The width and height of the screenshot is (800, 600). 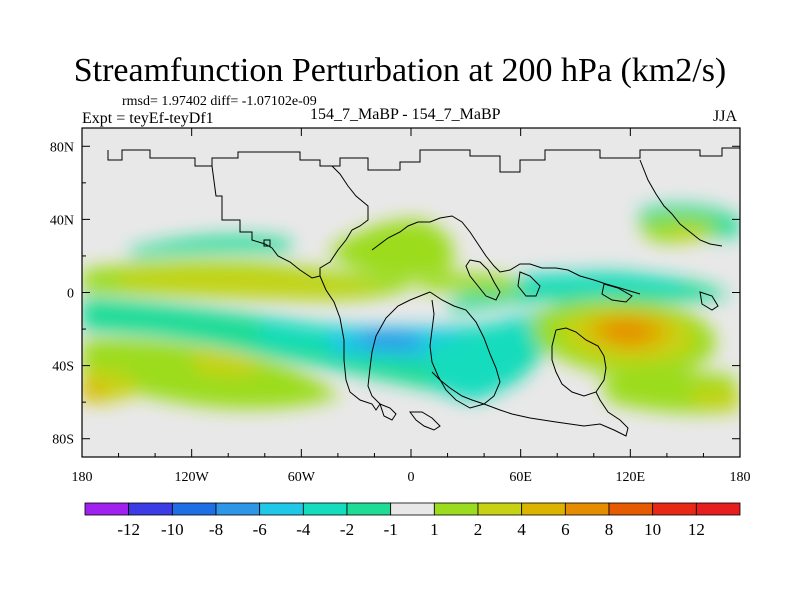 What do you see at coordinates (302, 477) in the screenshot?
I see `x-tick-label: 60W` at bounding box center [302, 477].